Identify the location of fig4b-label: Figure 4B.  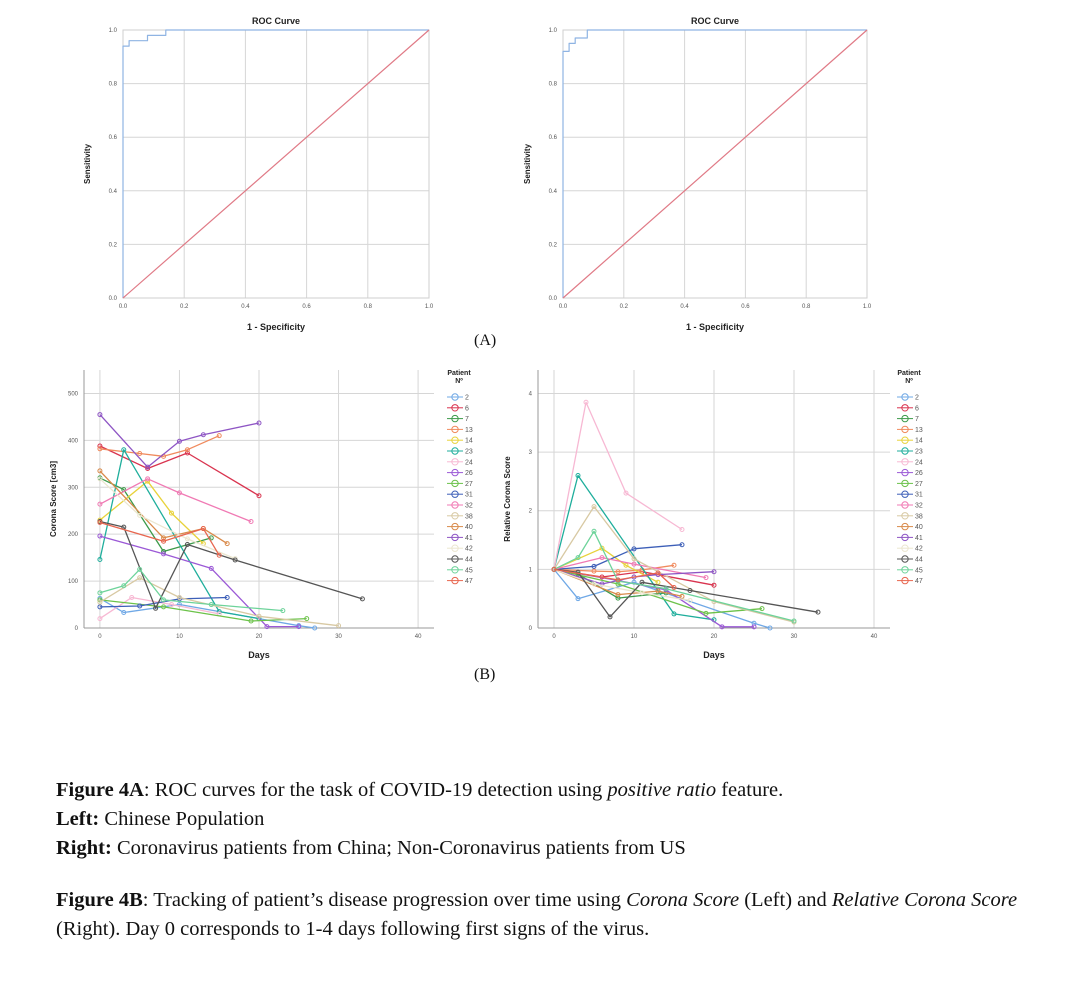
(99, 900).